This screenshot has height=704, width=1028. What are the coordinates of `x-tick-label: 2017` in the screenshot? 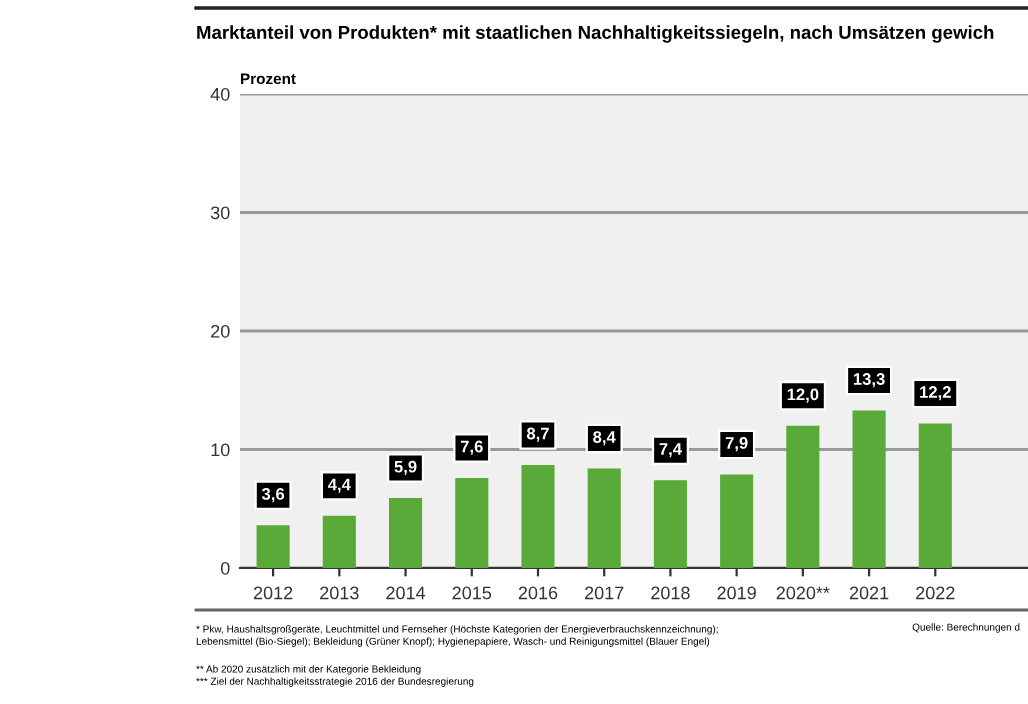 It's located at (604, 593).